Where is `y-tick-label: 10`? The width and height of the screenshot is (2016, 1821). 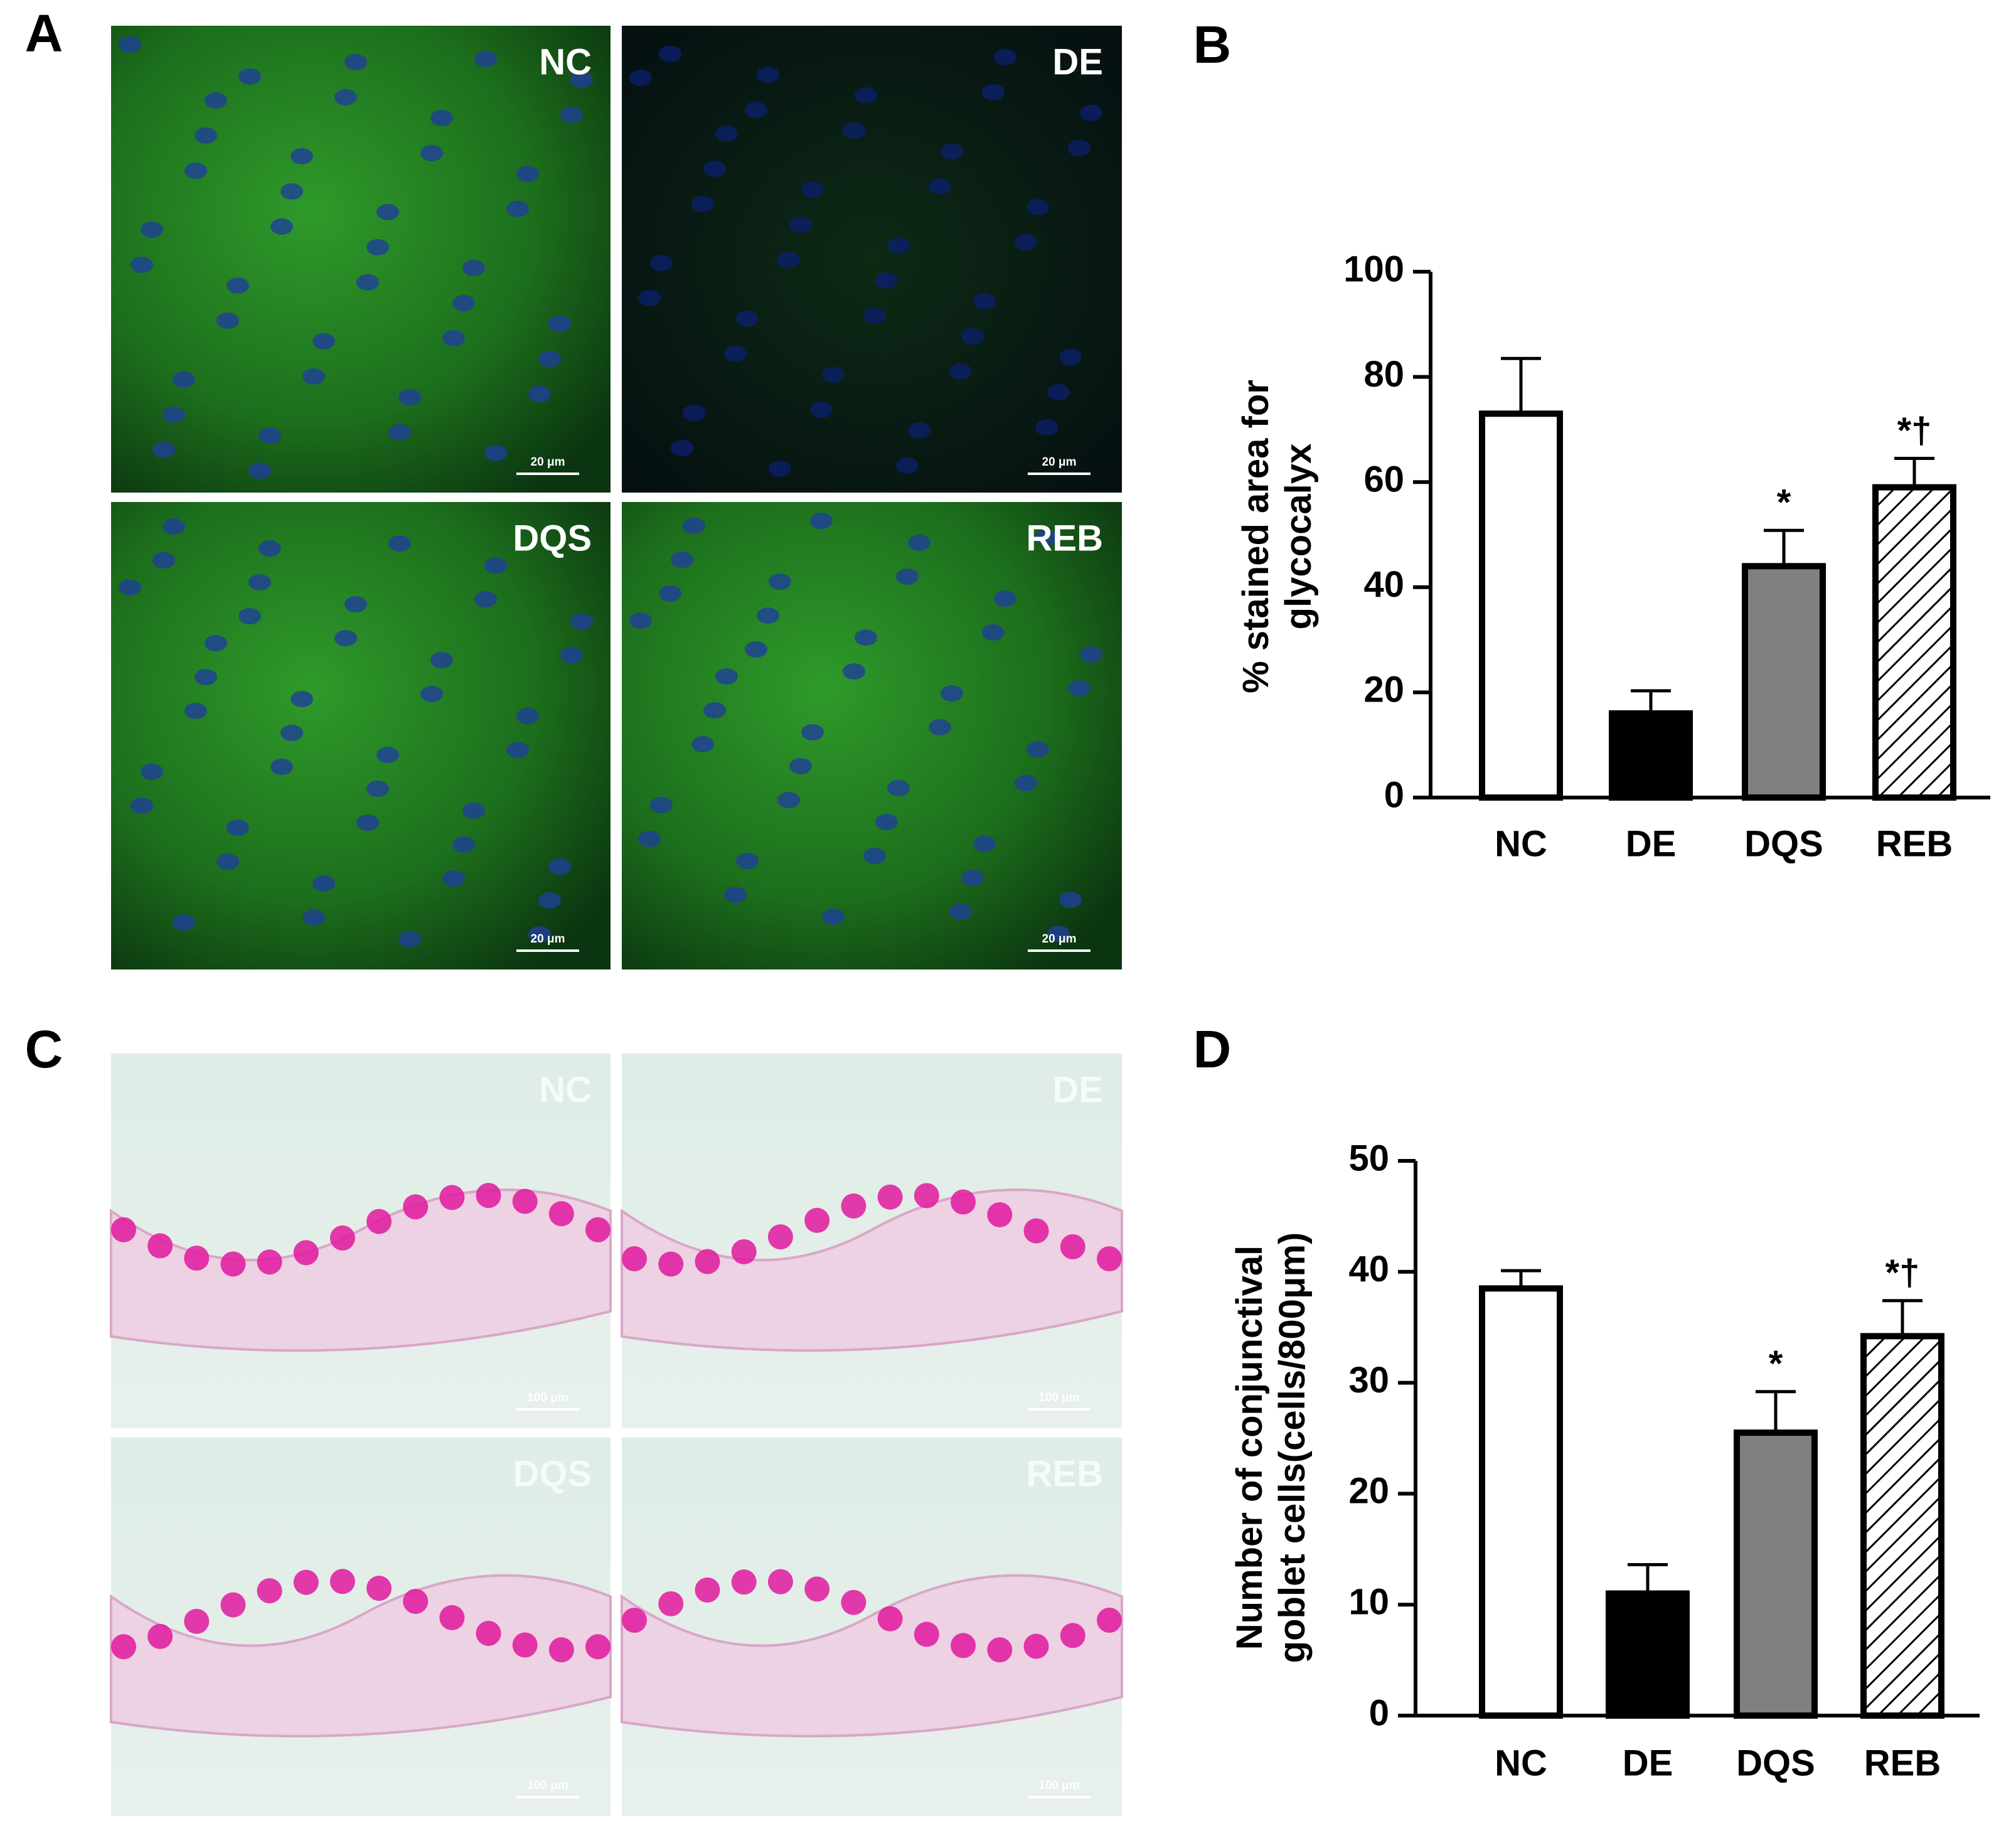 y-tick-label: 10 is located at coordinates (1368, 1602).